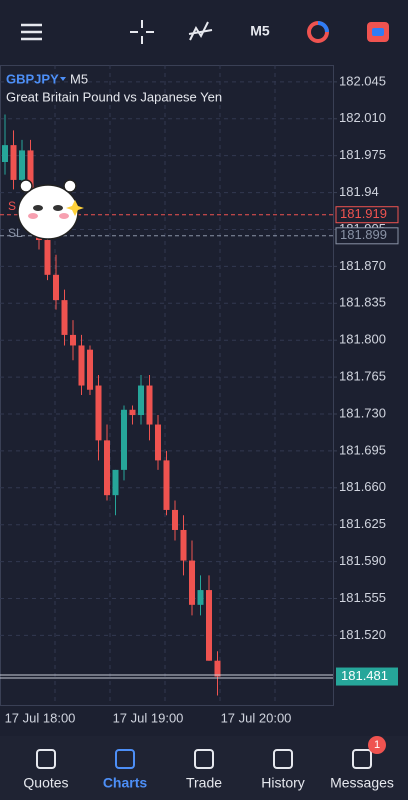 The image size is (408, 800). I want to click on badge-count: 1, so click(377, 745).